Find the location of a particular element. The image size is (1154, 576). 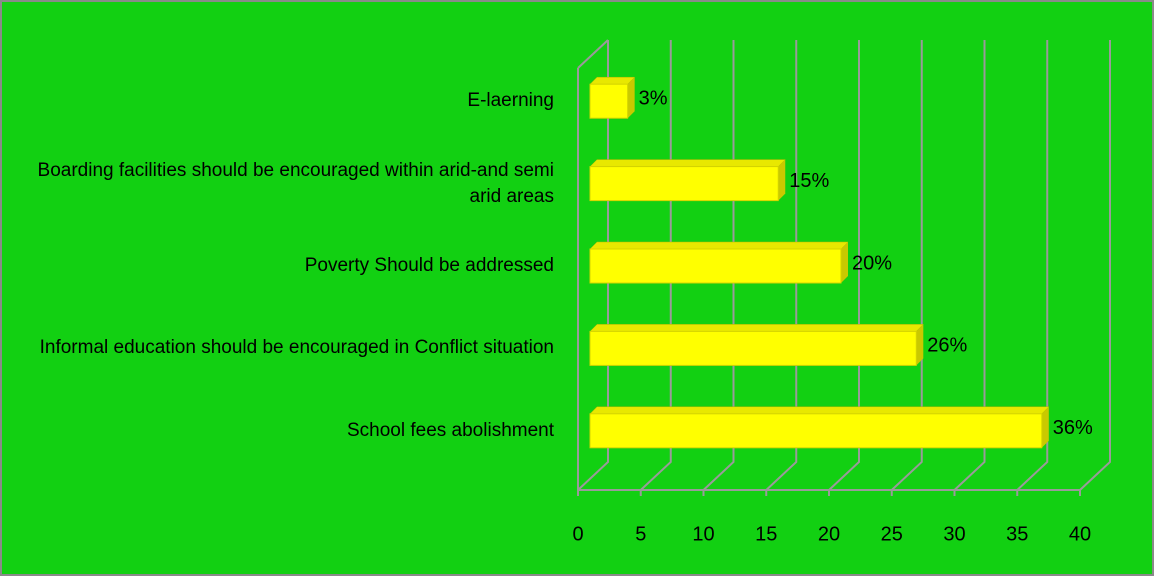

data-label: 26% is located at coordinates (947, 346).